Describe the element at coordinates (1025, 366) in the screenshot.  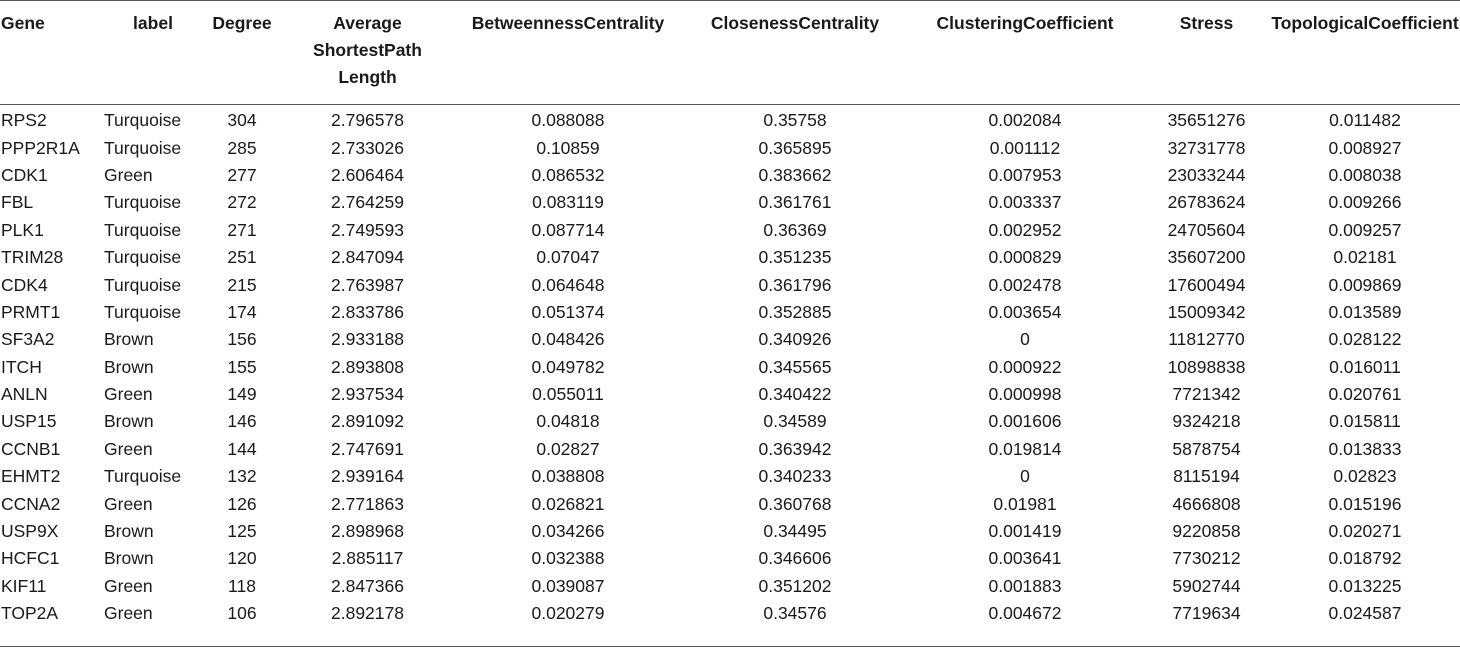
I see `cell-clustering-coefficient: 0.000922` at that location.